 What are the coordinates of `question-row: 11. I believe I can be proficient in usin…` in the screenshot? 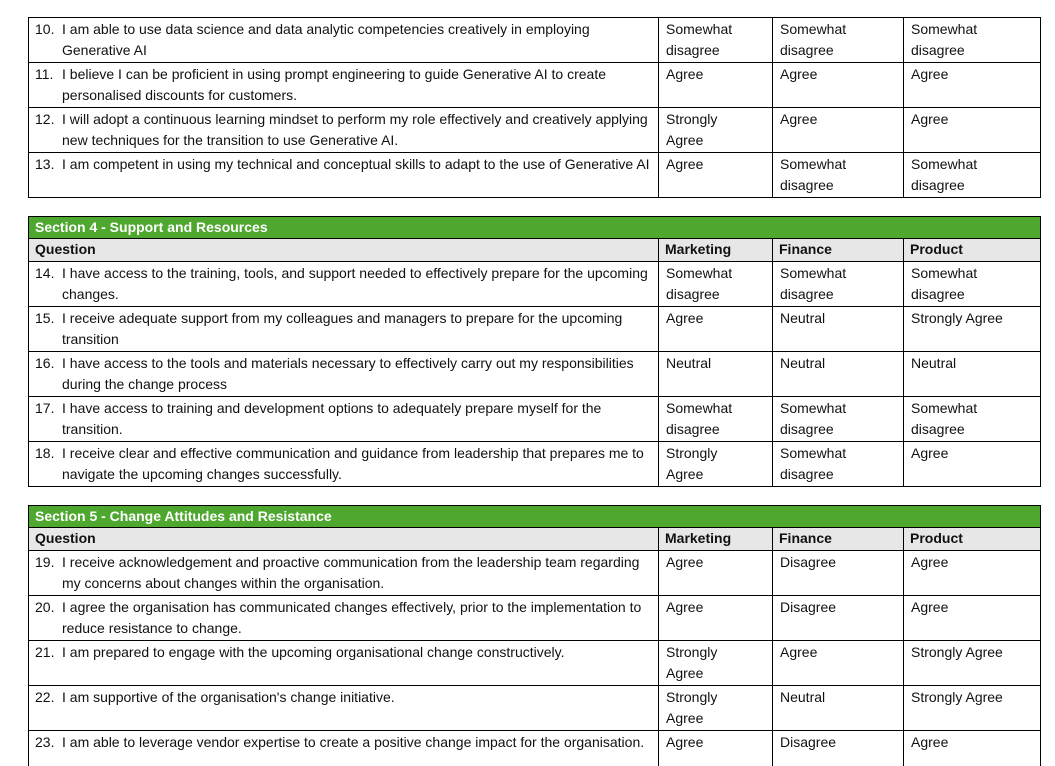 It's located at (534, 85).